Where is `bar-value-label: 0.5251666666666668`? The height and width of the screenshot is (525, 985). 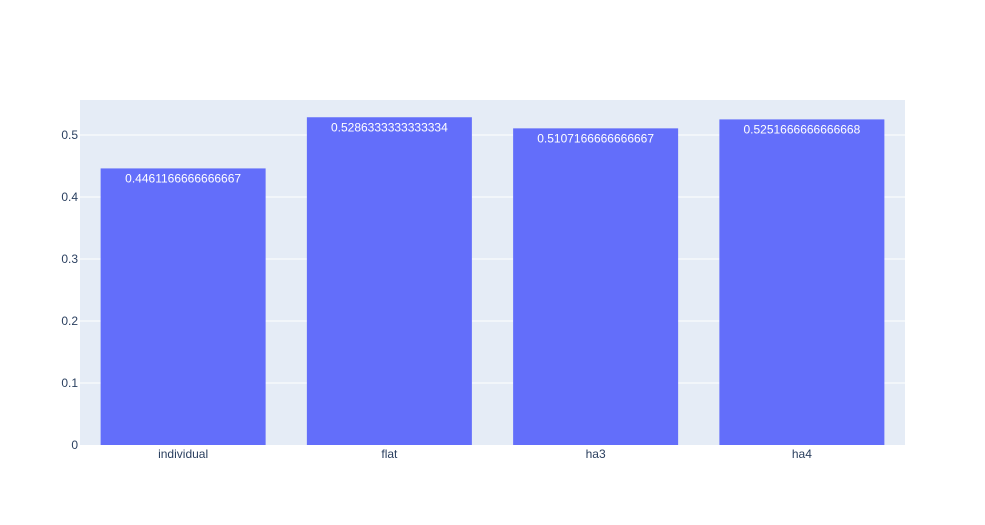
bar-value-label: 0.5251666666666668 is located at coordinates (801, 129).